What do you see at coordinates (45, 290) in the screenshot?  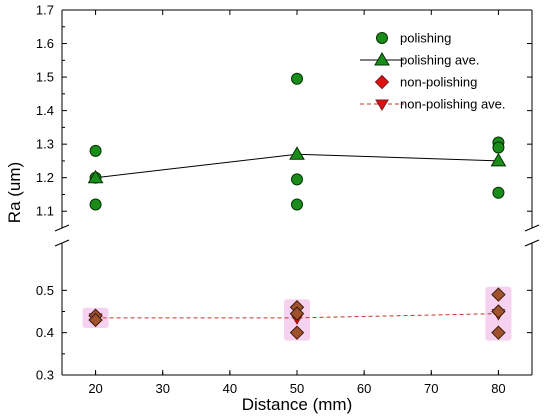 I see `y-tick-label: 0.5` at bounding box center [45, 290].